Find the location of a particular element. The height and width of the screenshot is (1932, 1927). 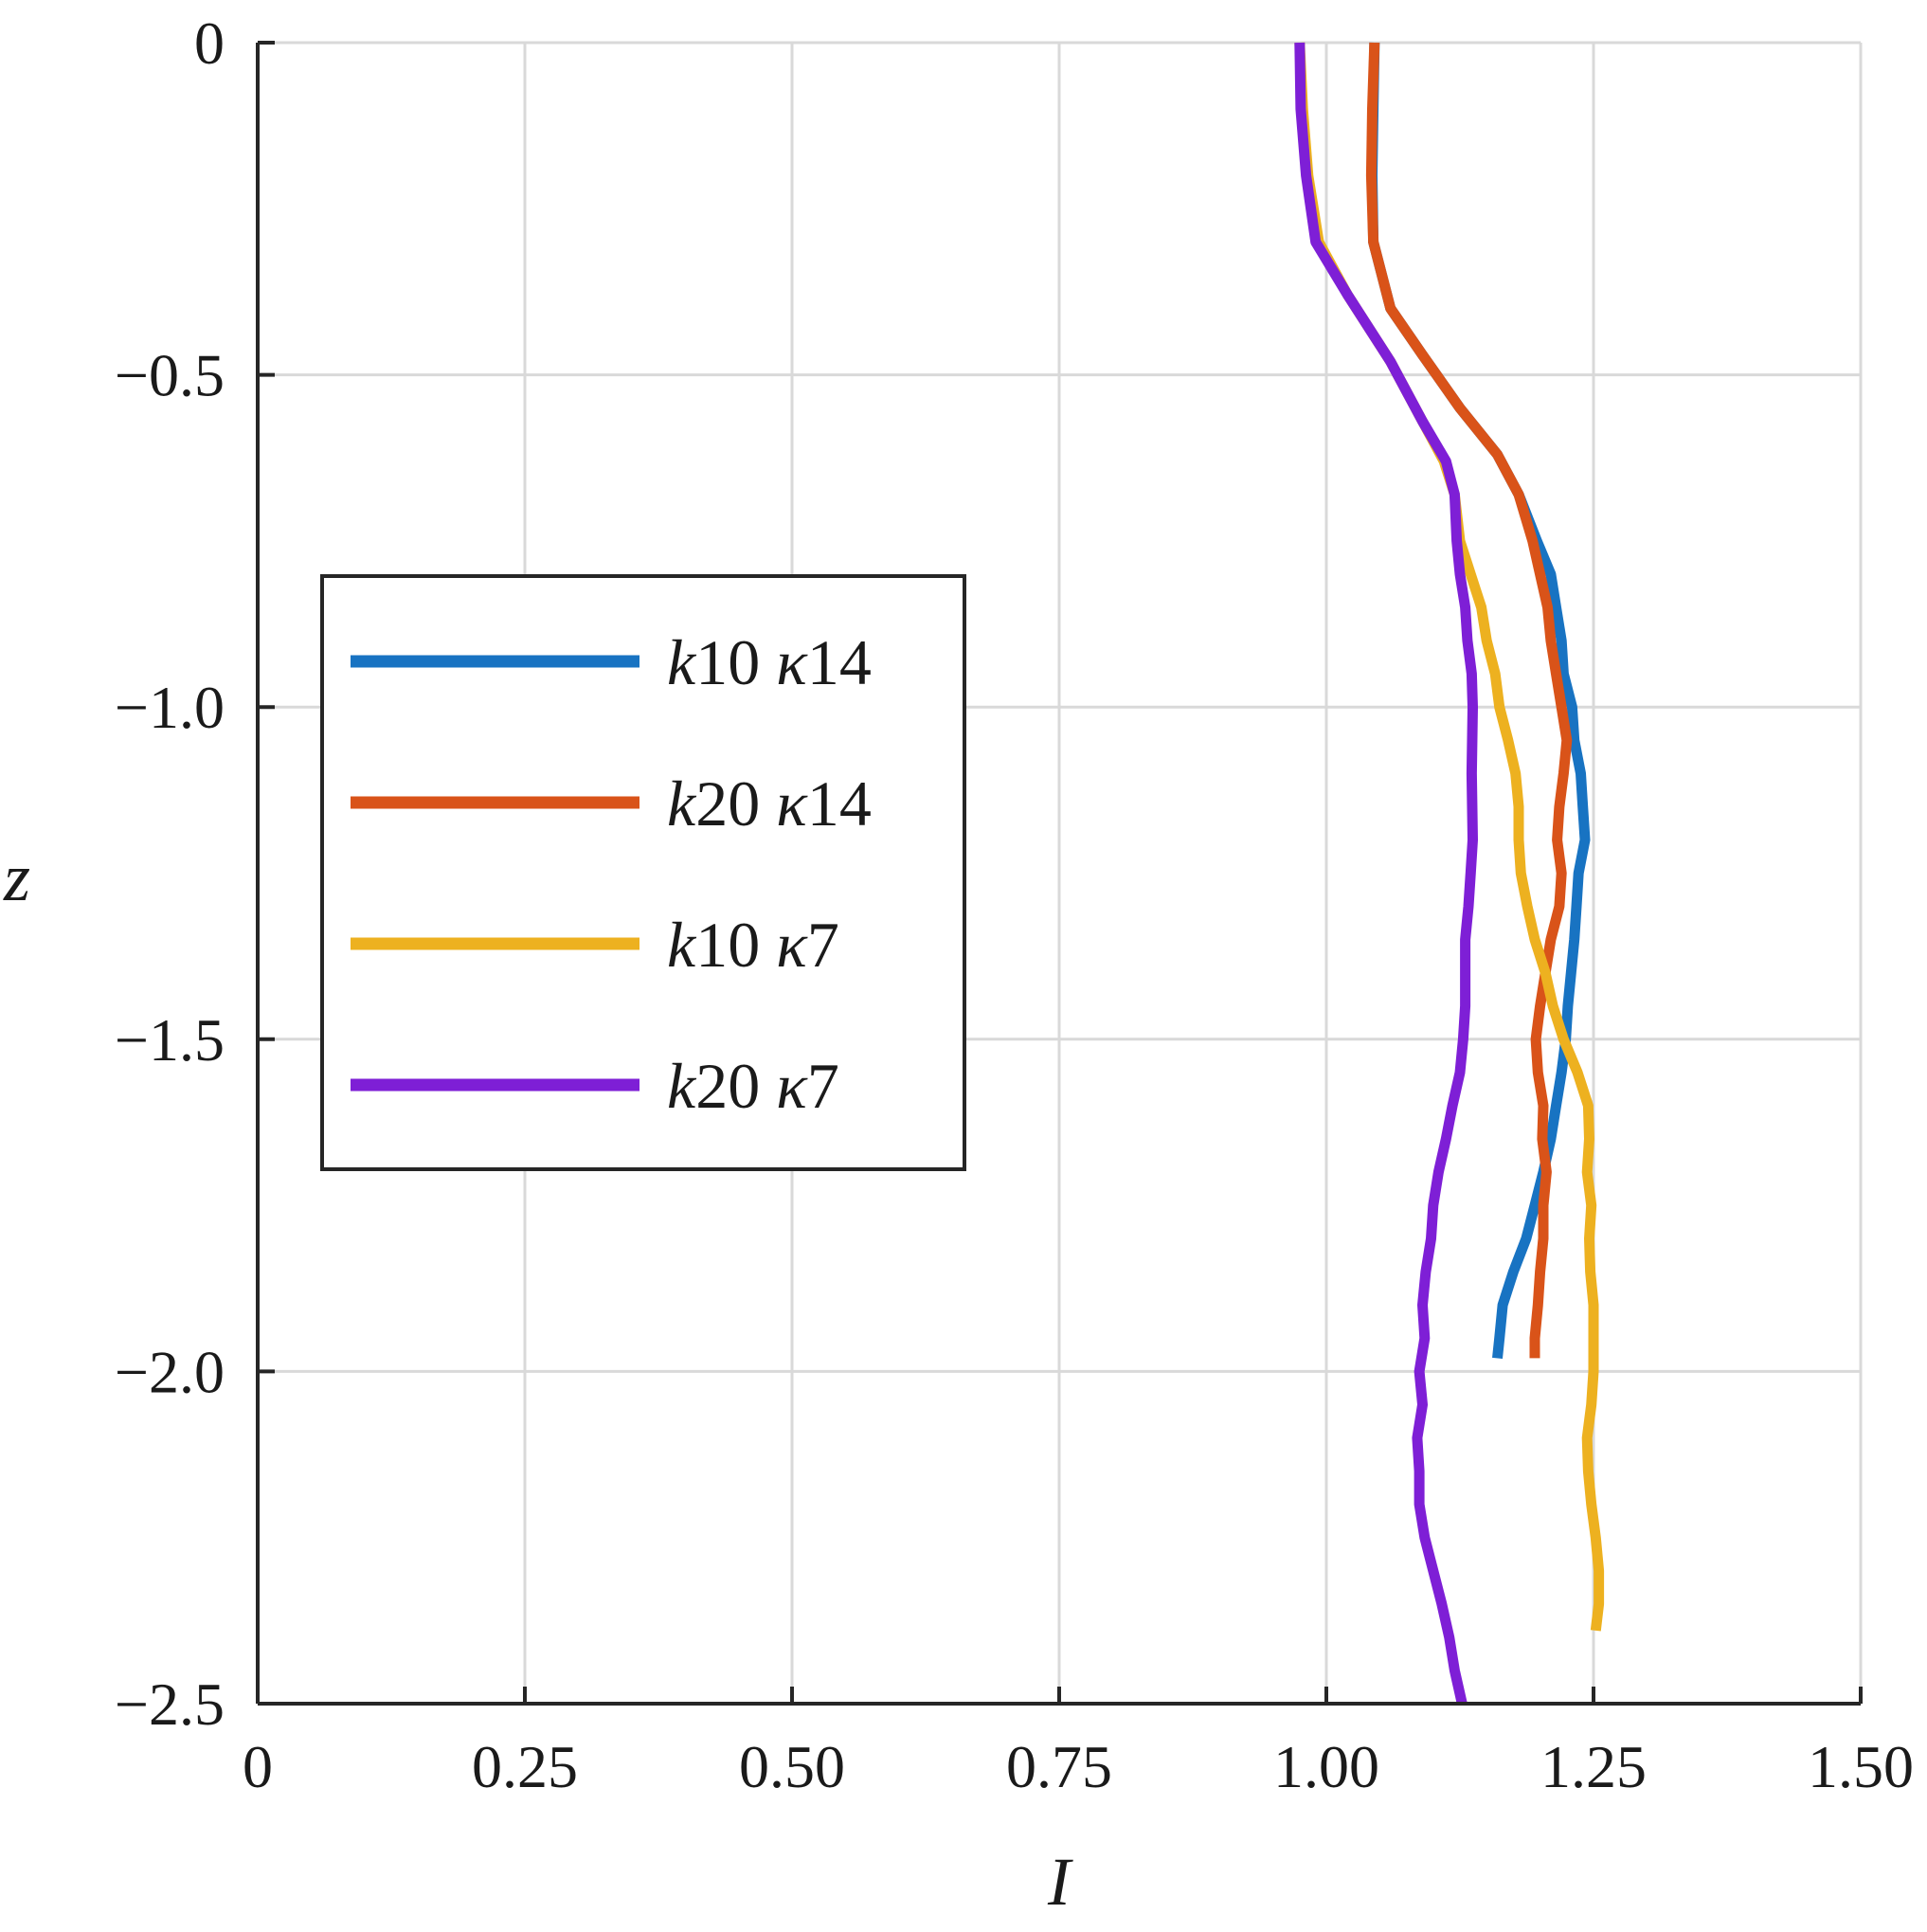

y-tick-label: −1.0 is located at coordinates (170, 707).